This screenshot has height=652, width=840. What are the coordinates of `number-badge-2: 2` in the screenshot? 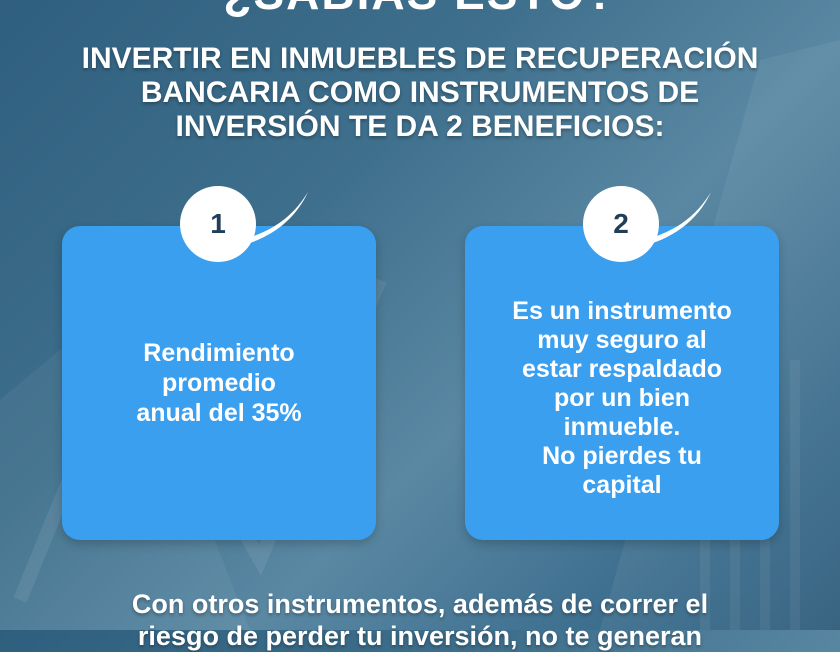 It's located at (621, 224).